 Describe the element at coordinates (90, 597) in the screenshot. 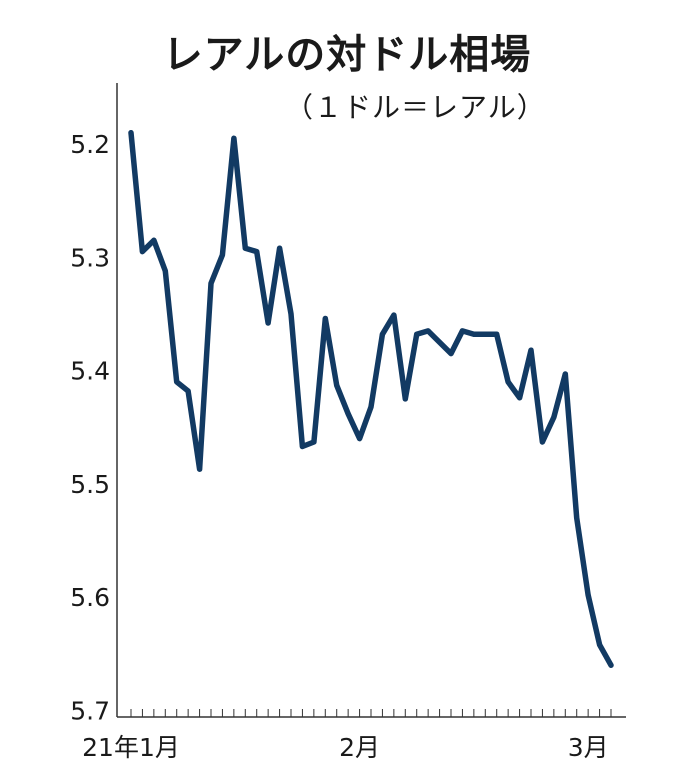

I see `y-tick-label: 5.6` at that location.